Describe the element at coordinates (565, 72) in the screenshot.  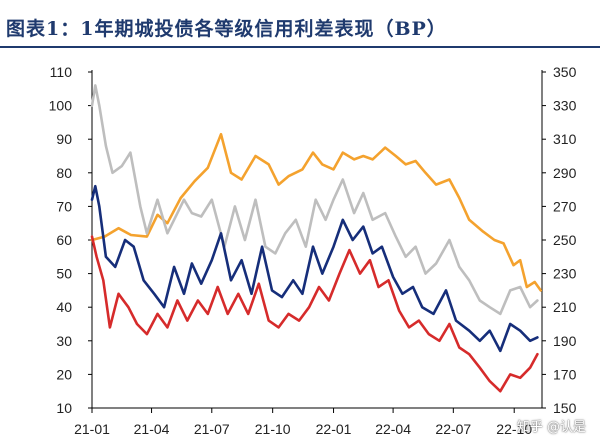
I see `right-tick-label: 350` at that location.